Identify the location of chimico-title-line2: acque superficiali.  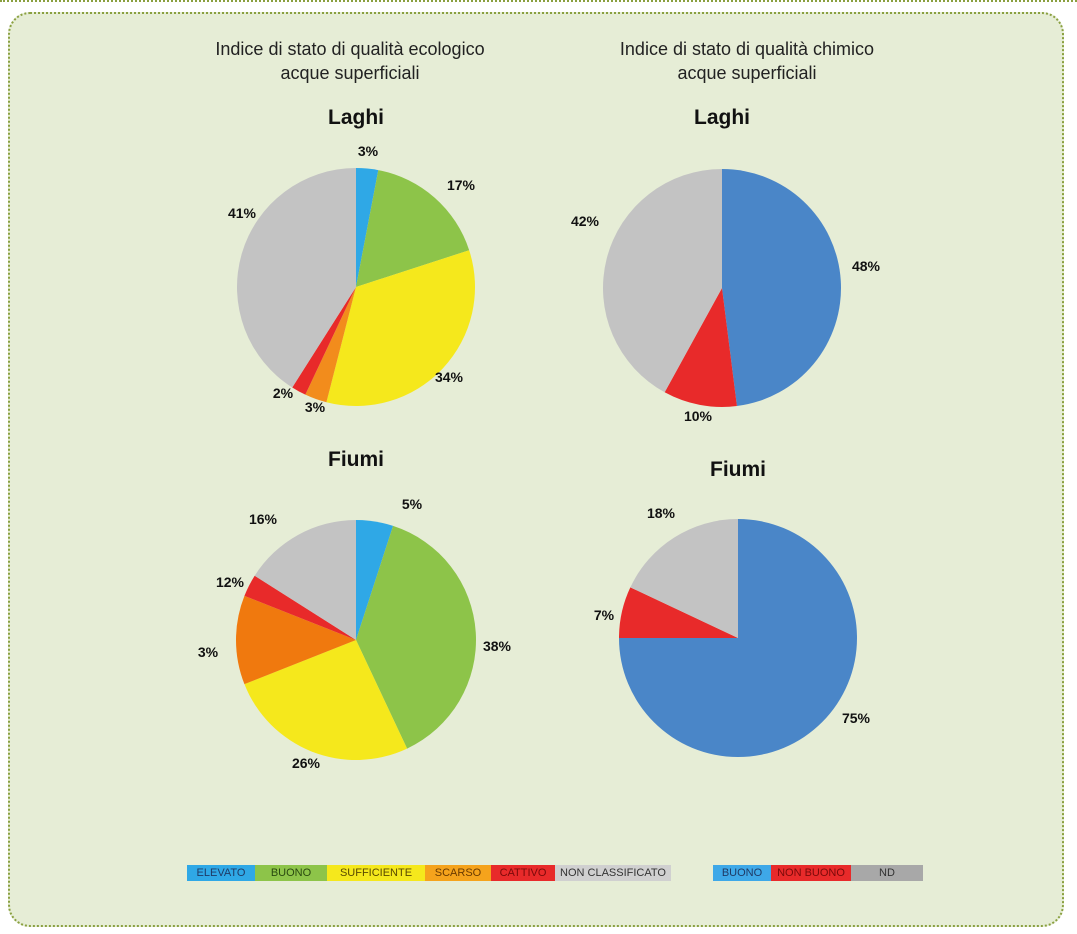
(747, 73).